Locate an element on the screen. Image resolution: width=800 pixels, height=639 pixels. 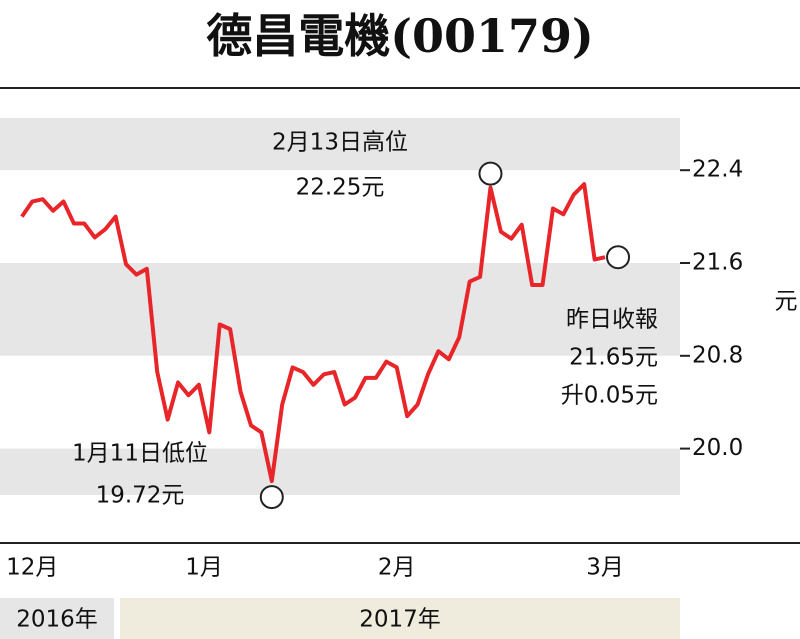
year-label: 2016年 is located at coordinates (57, 620).